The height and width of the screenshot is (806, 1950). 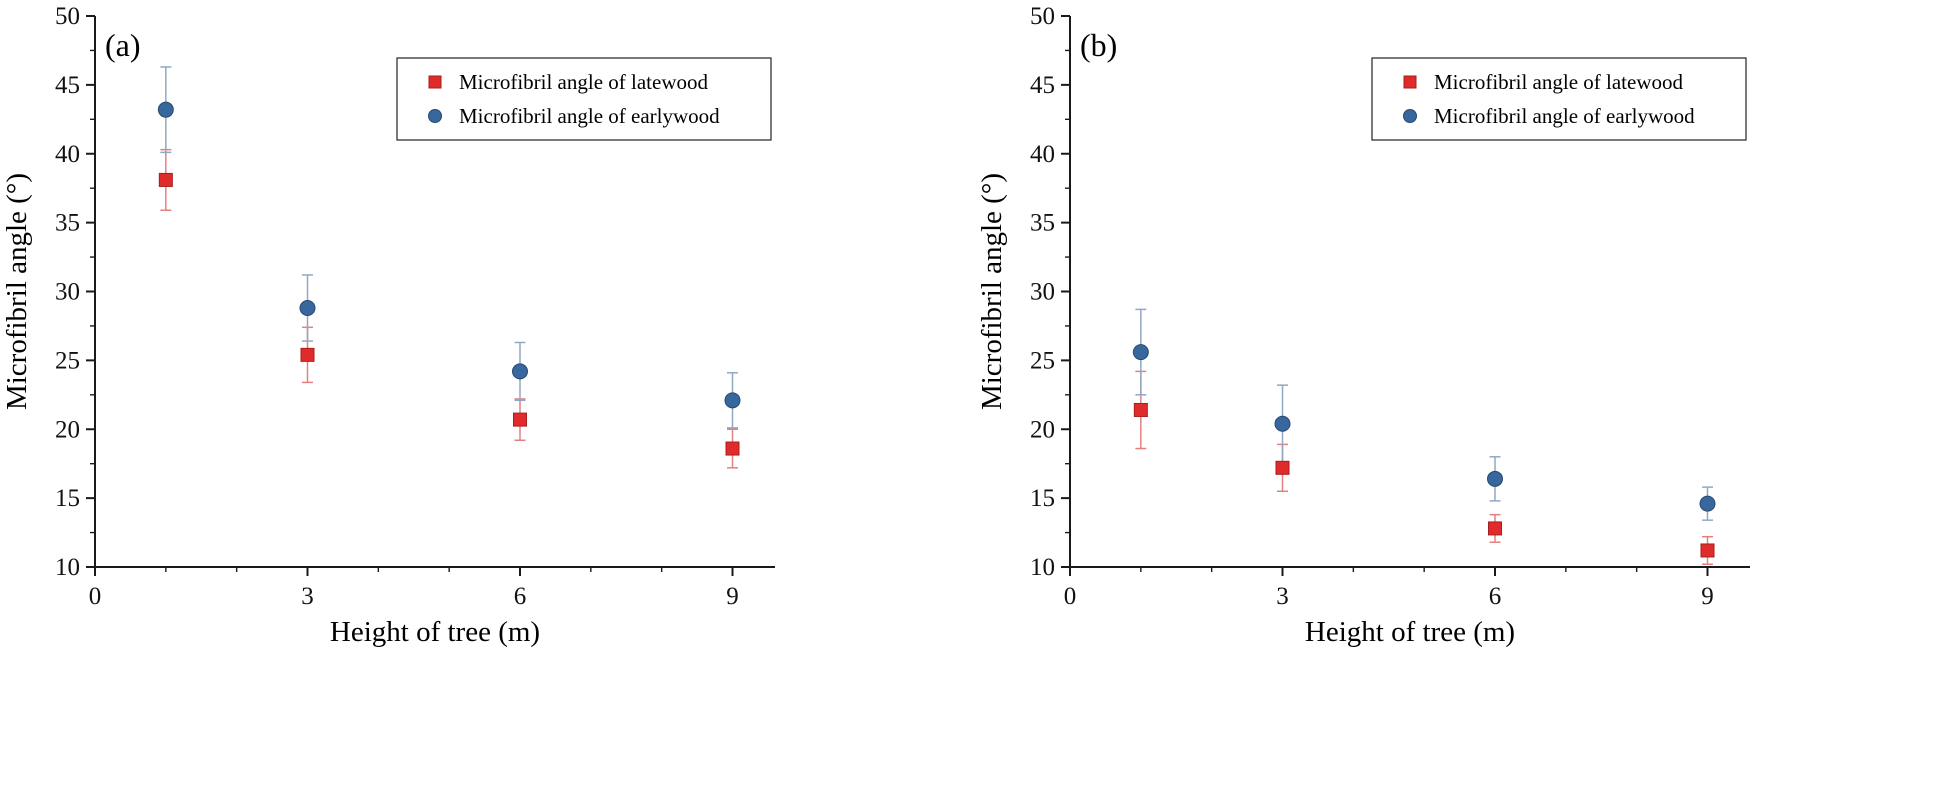 I want to click on panel-label: (a), so click(x=123, y=45).